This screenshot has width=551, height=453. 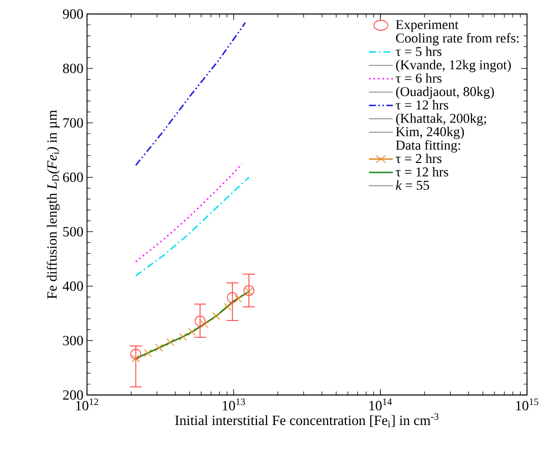 I want to click on x-tick-label: 10$^{12}$, so click(x=87, y=404).